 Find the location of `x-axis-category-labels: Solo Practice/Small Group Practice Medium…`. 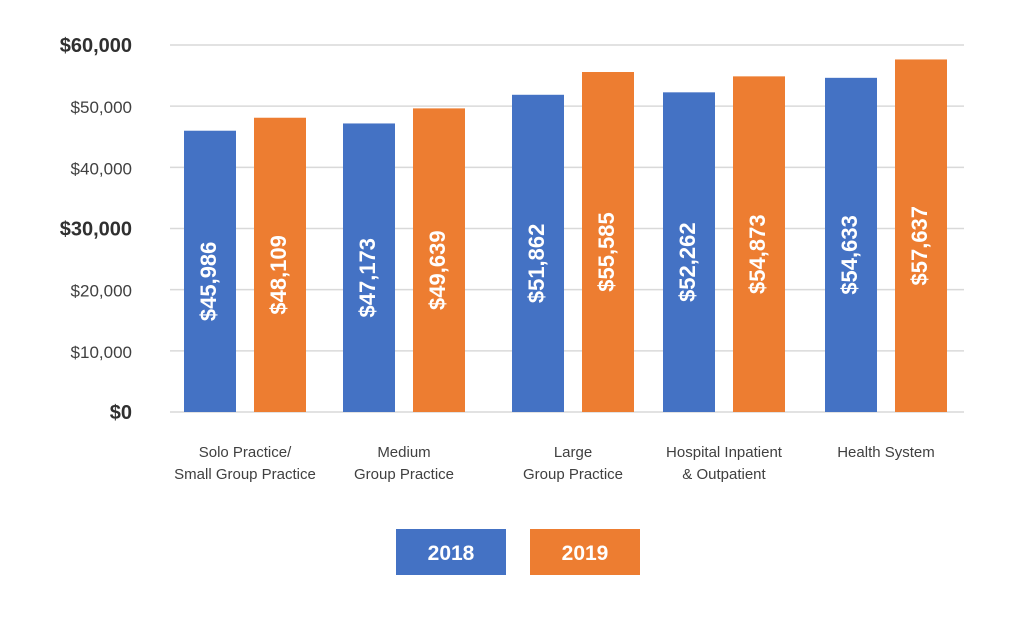

x-axis-category-labels: Solo Practice/Small Group Practice Medium… is located at coordinates (554, 463).